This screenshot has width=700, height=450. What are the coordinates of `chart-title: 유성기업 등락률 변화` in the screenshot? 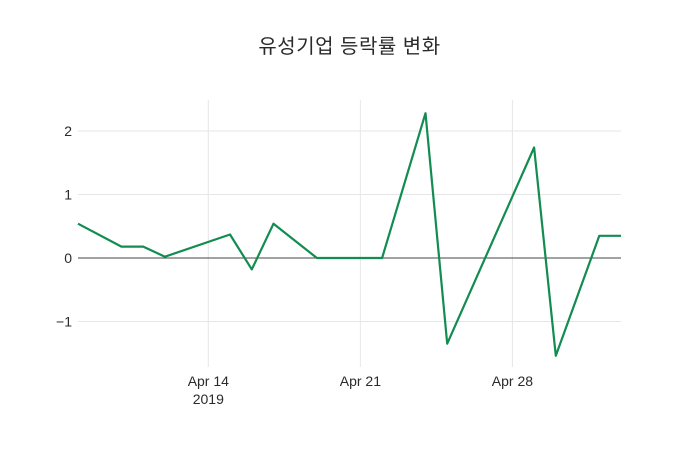 It's located at (349, 47).